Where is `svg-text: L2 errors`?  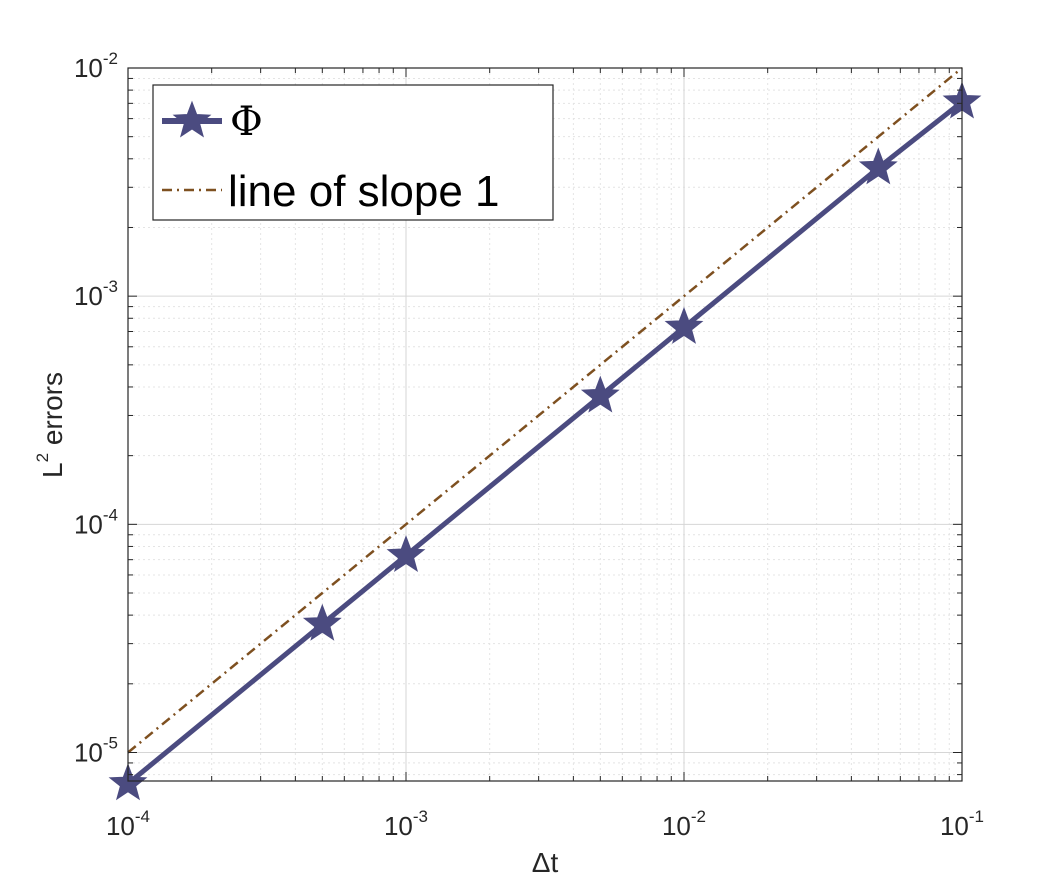 svg-text: L2 errors is located at coordinates (50, 425).